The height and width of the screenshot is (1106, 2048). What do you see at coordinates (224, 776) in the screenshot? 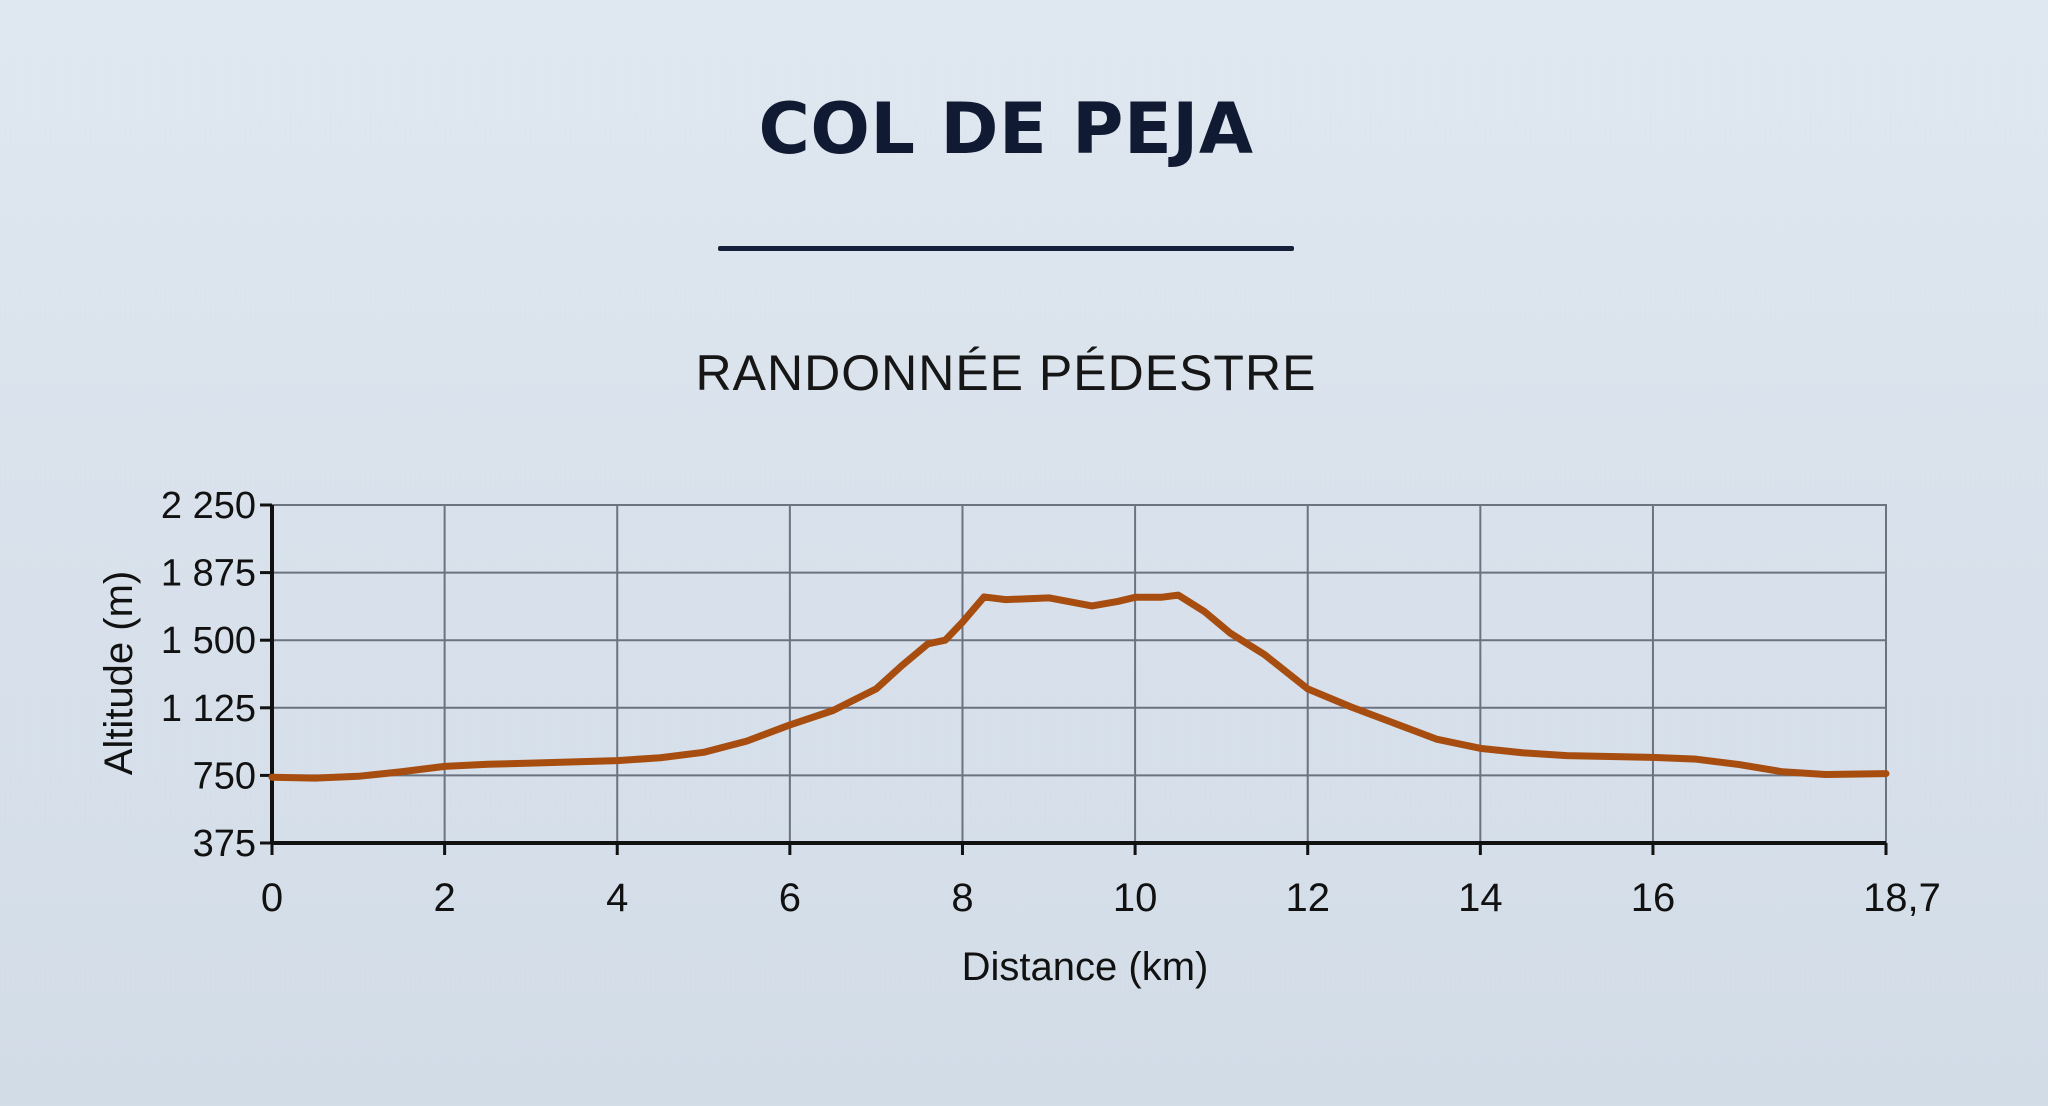
I see `y-tick-label: 750` at bounding box center [224, 776].